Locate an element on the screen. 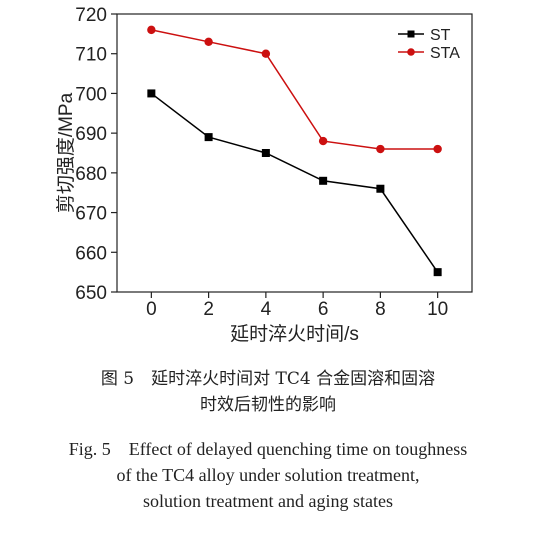 The image size is (536, 534). x-axis-label: 延时淬火时间/s is located at coordinates (294, 334).